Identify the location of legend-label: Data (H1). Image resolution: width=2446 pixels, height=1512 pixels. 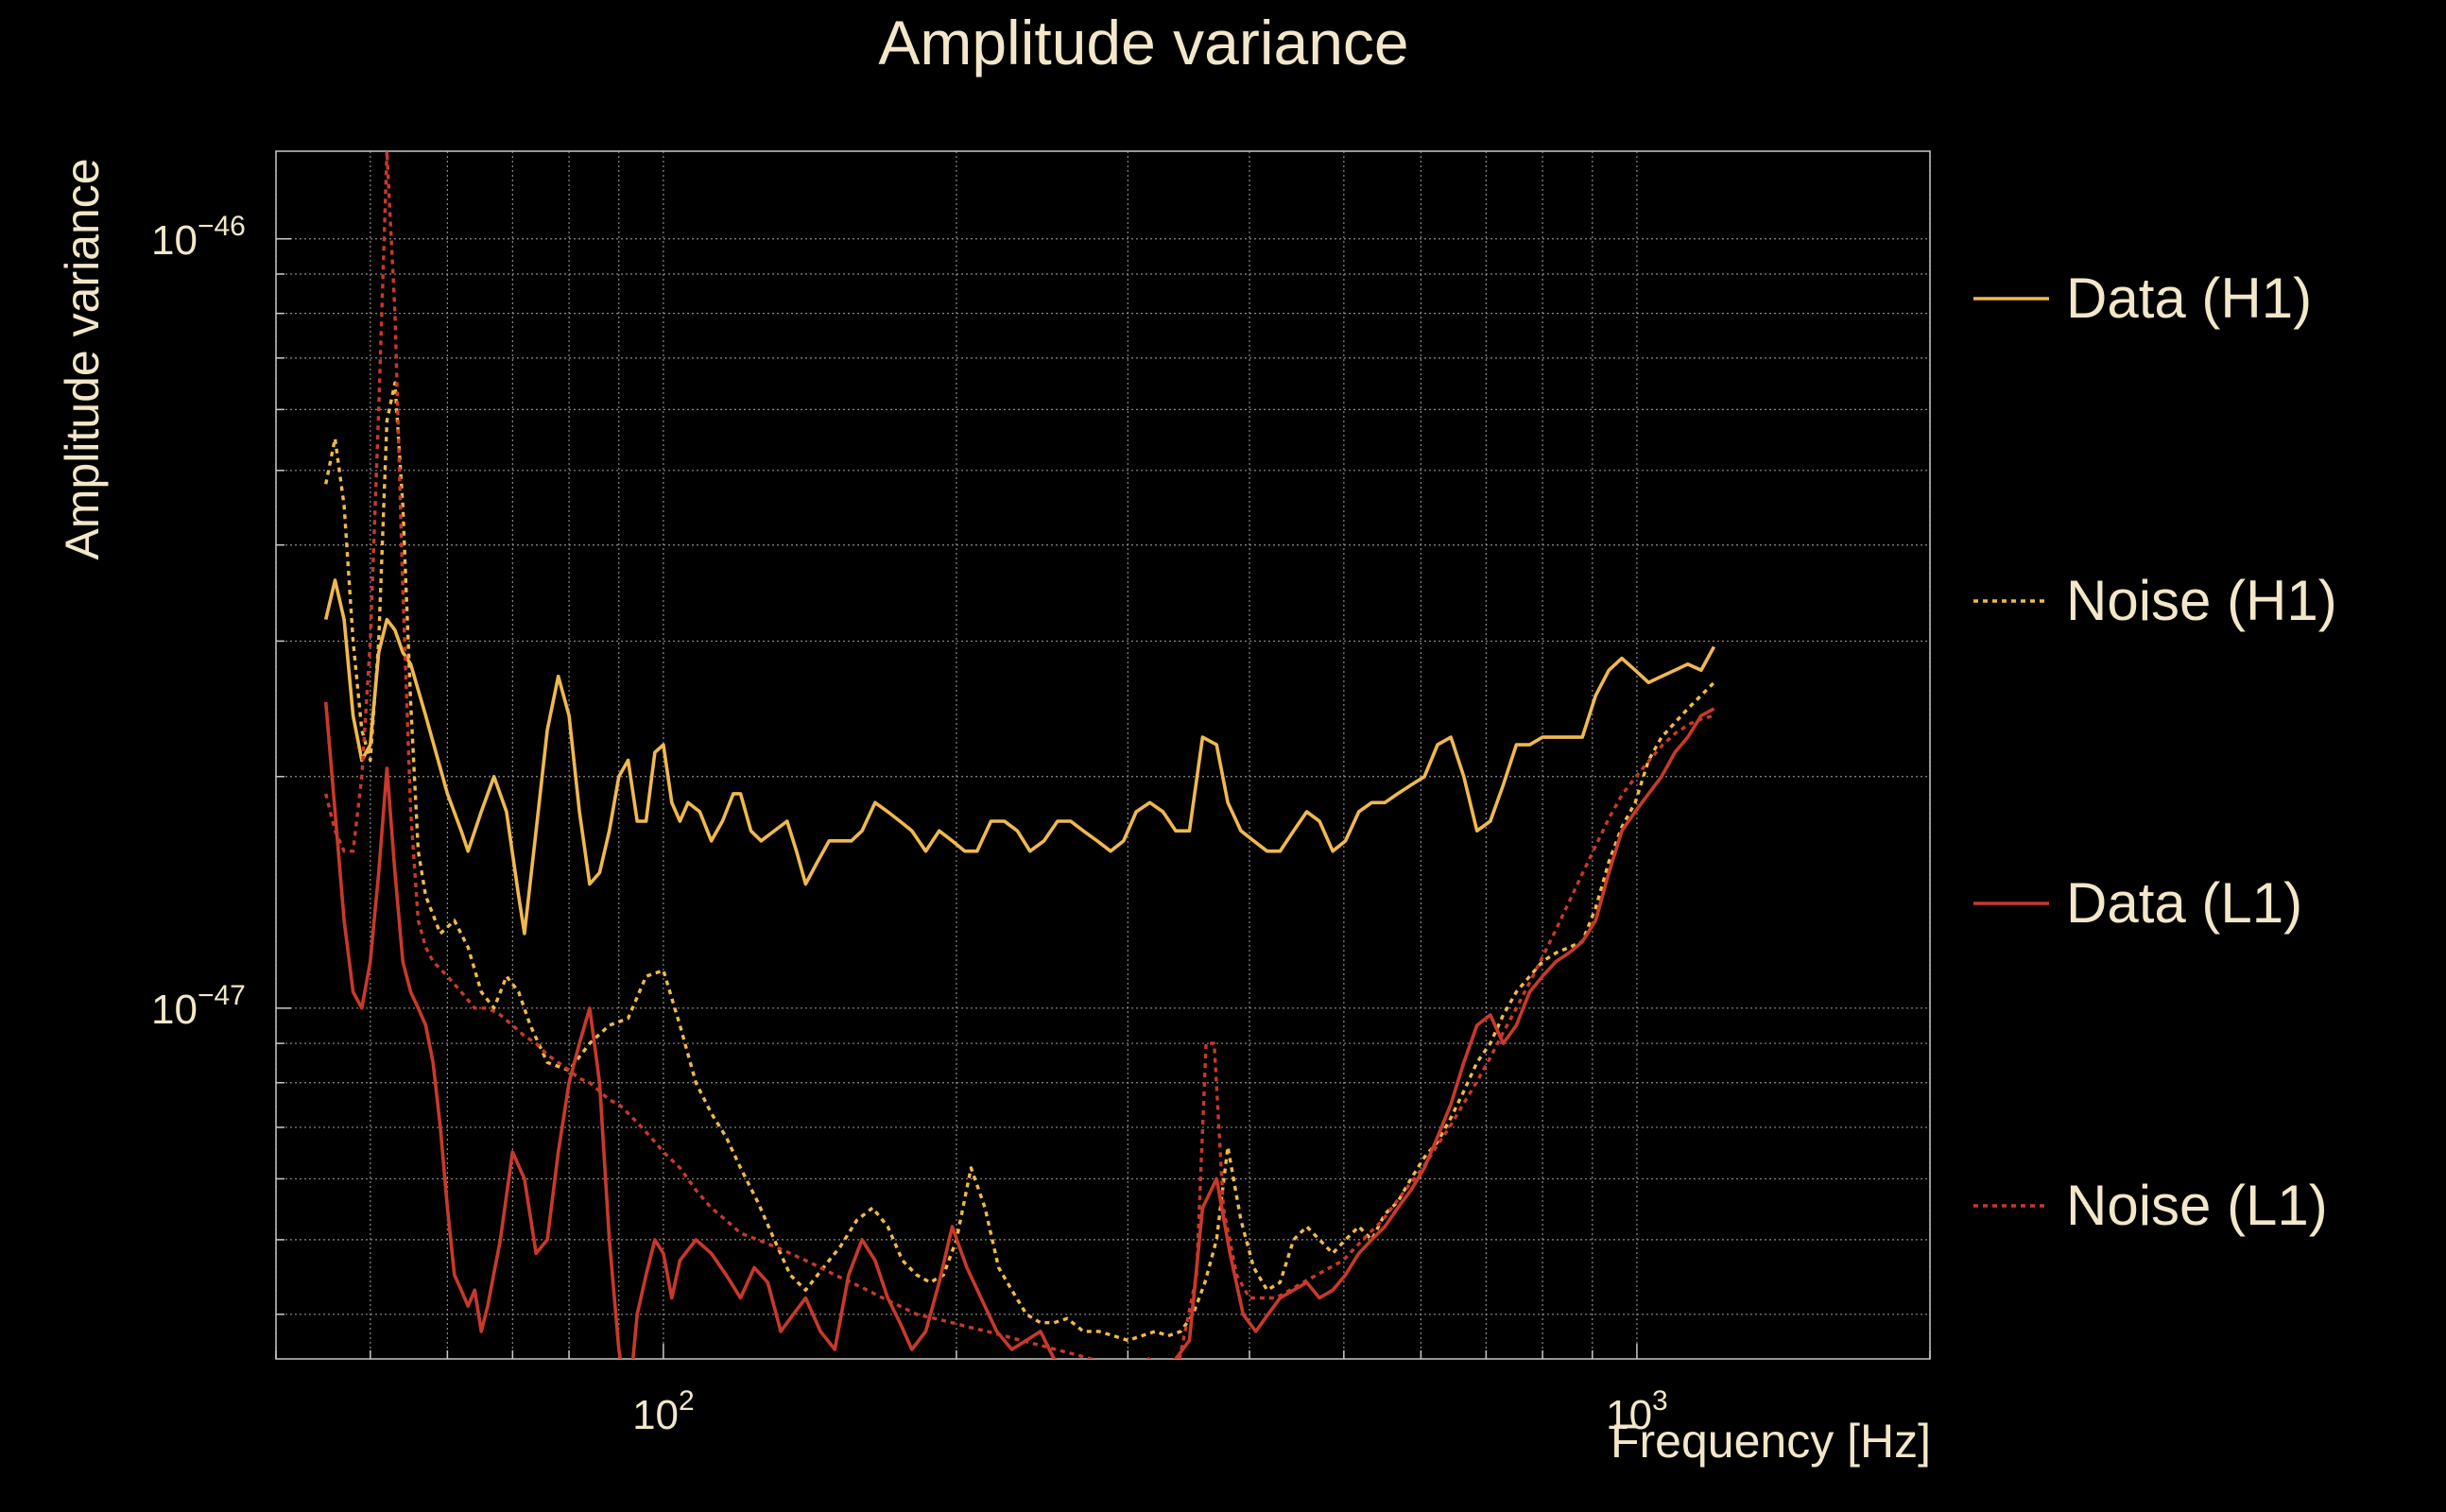
(2189, 298).